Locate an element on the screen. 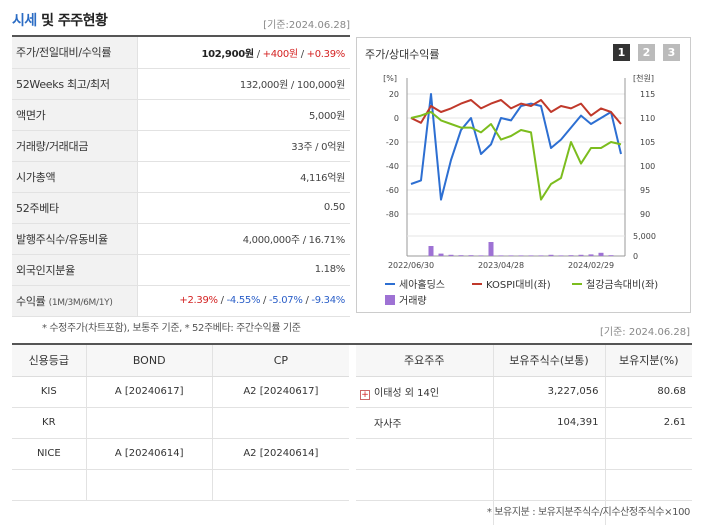 This screenshot has height=525, width=702. table-row: KIS A [20240617] A2 [20240617] is located at coordinates (180, 392).